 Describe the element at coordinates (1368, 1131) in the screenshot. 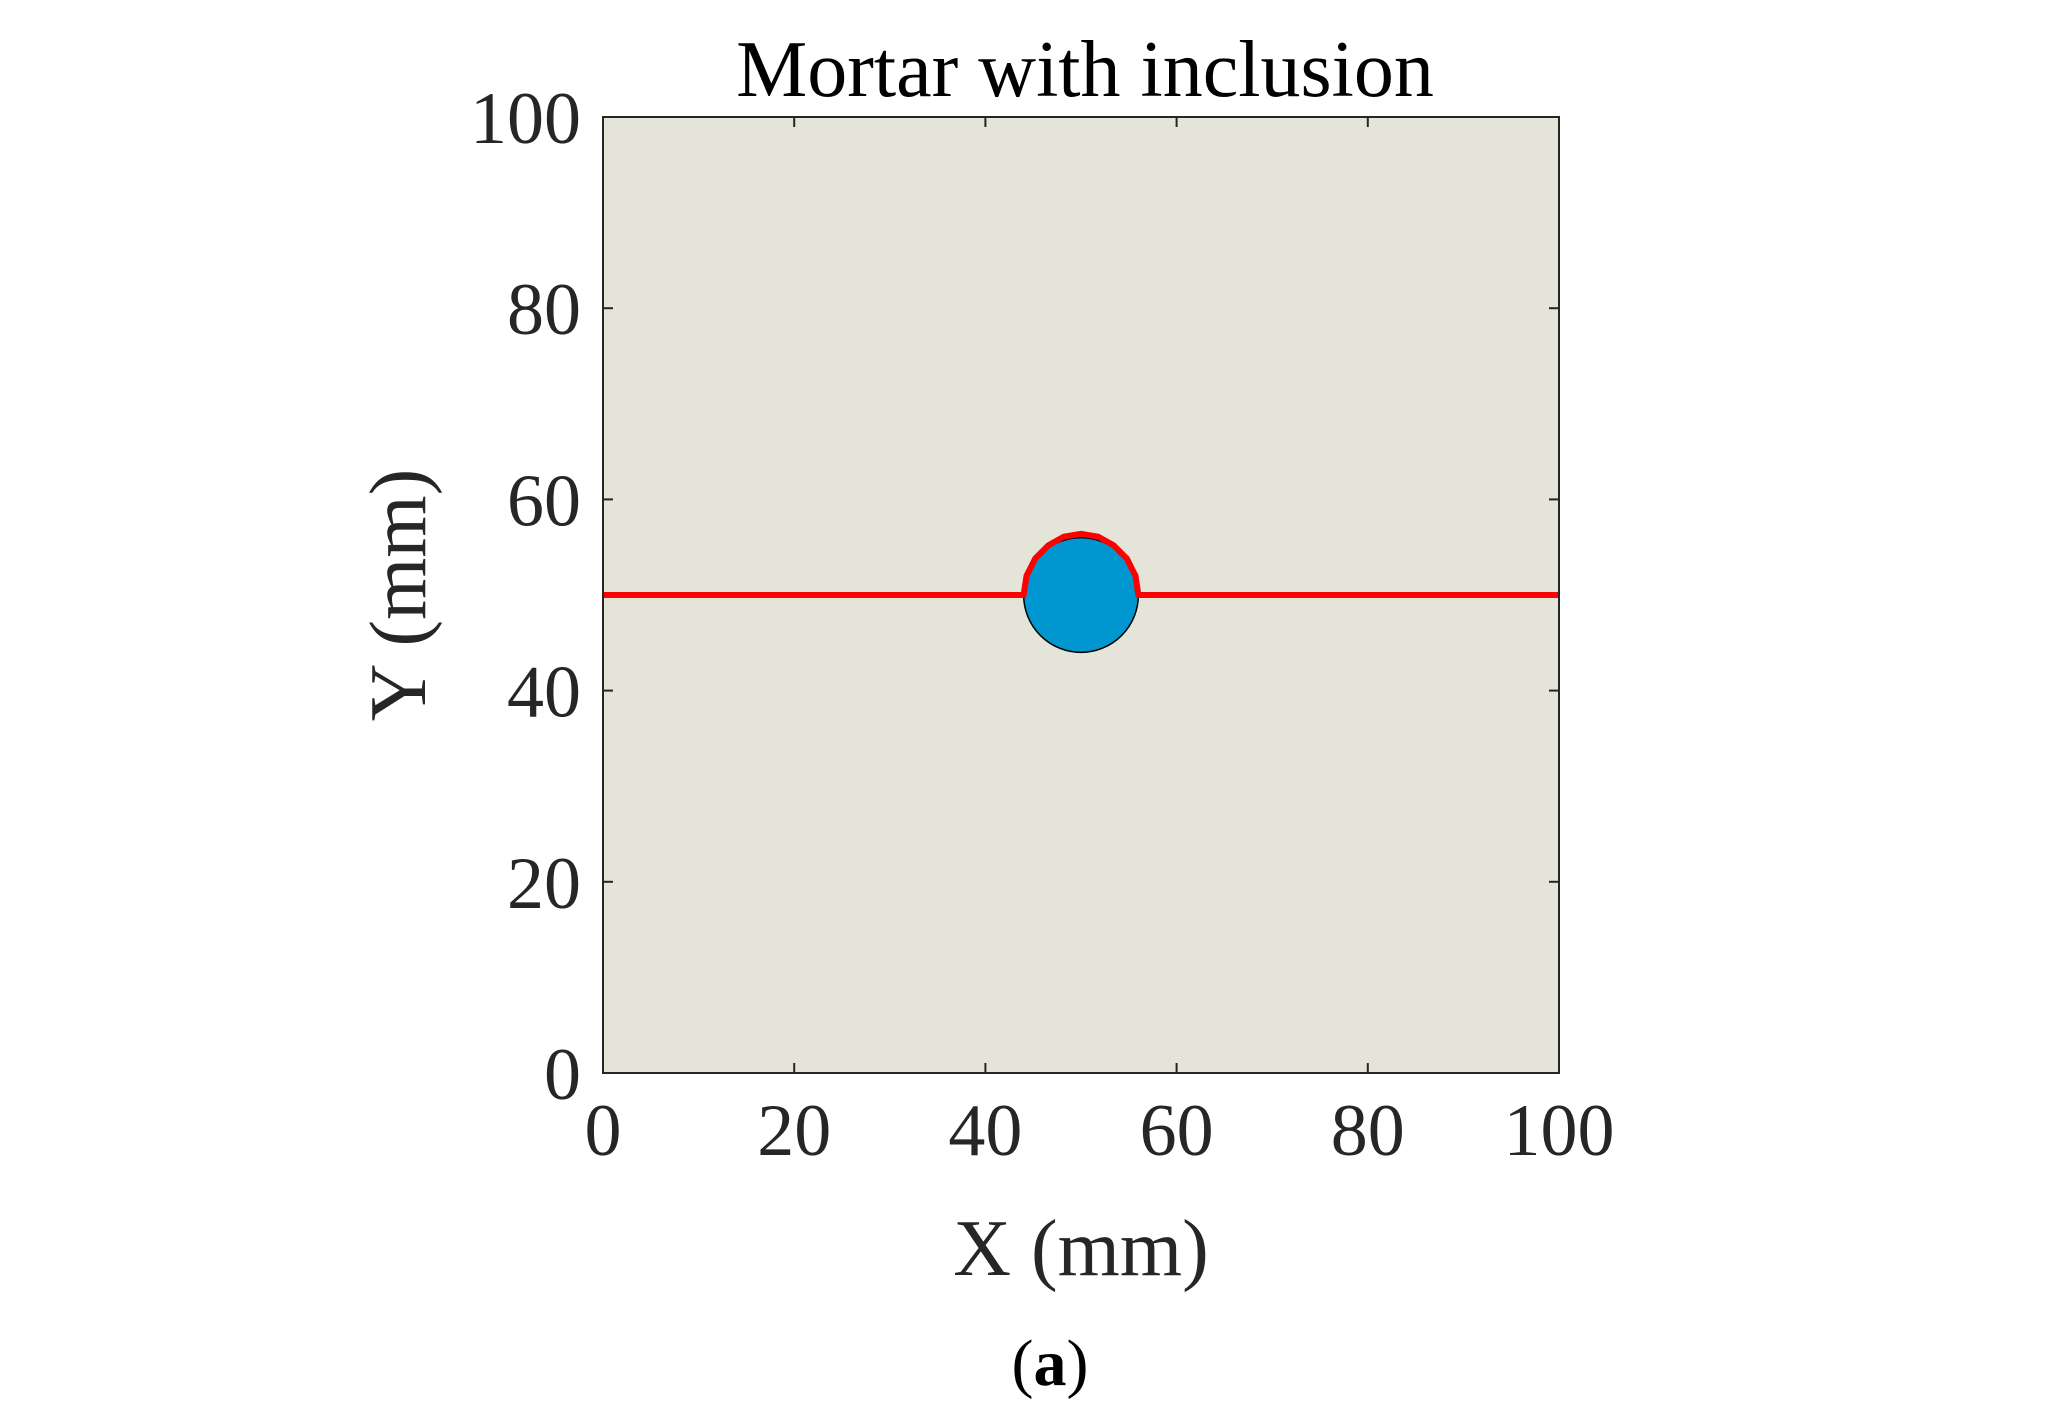

I see `x-tick-label: 80` at that location.